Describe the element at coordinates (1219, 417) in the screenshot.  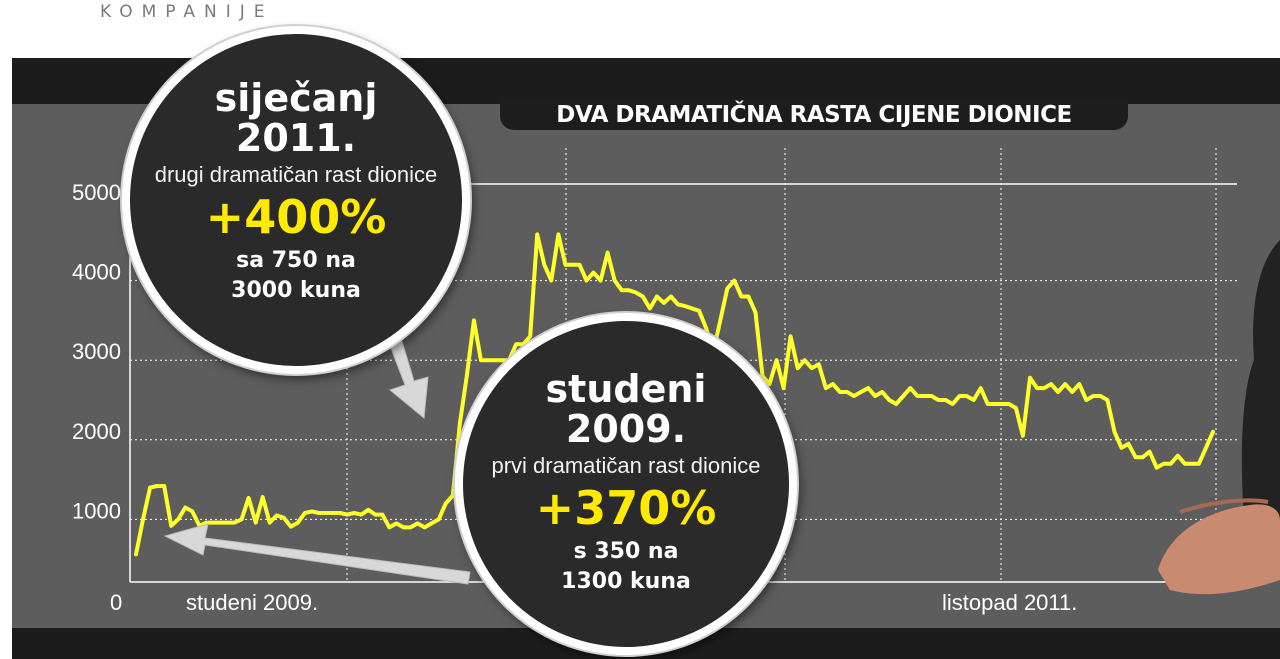
I see `person-photo` at that location.